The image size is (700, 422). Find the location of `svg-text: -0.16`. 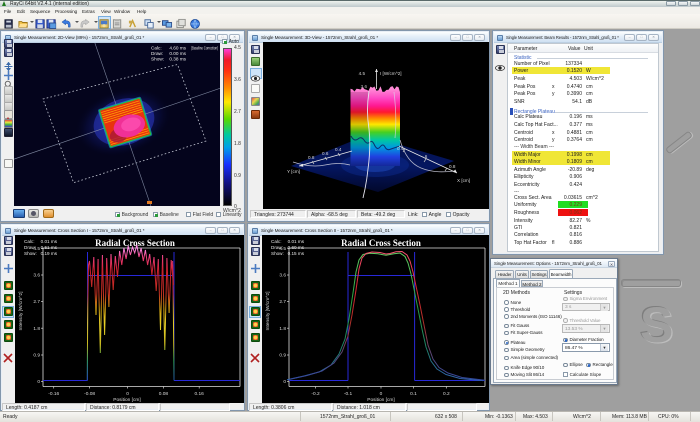

svg-text: -0.16 is located at coordinates (53, 394).